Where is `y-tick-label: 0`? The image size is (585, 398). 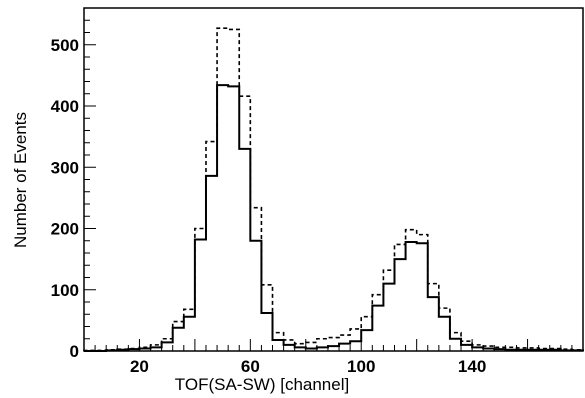 y-tick-label: 0 is located at coordinates (74, 351).